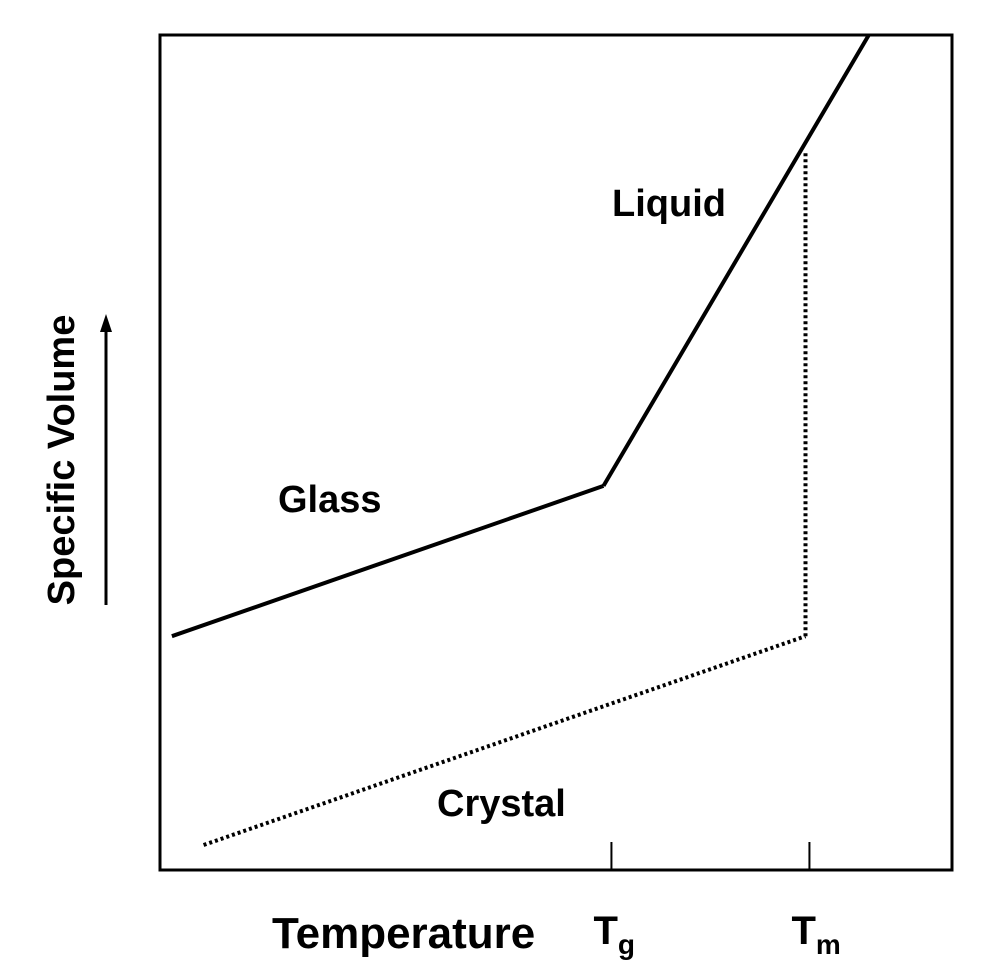  I want to click on tick-label-tg-main: T, so click(605, 931).